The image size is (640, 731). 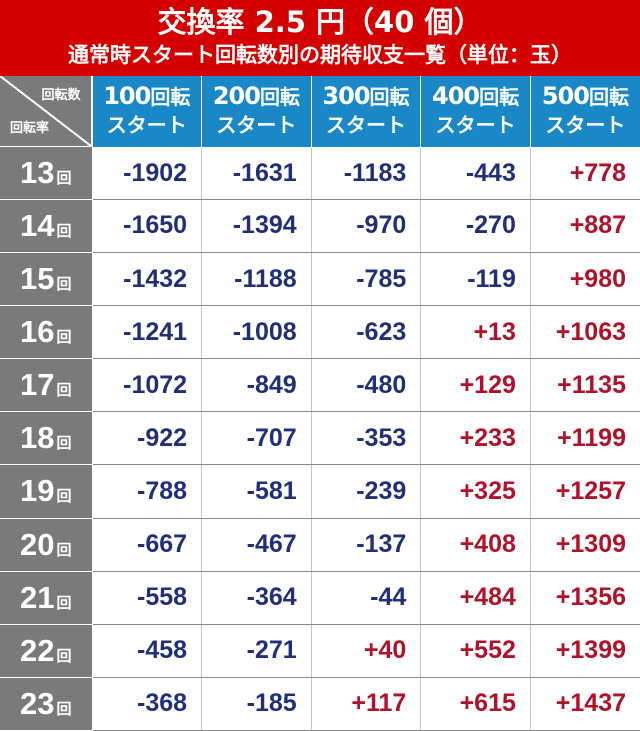 I want to click on value-cell: +1135, so click(x=584, y=385).